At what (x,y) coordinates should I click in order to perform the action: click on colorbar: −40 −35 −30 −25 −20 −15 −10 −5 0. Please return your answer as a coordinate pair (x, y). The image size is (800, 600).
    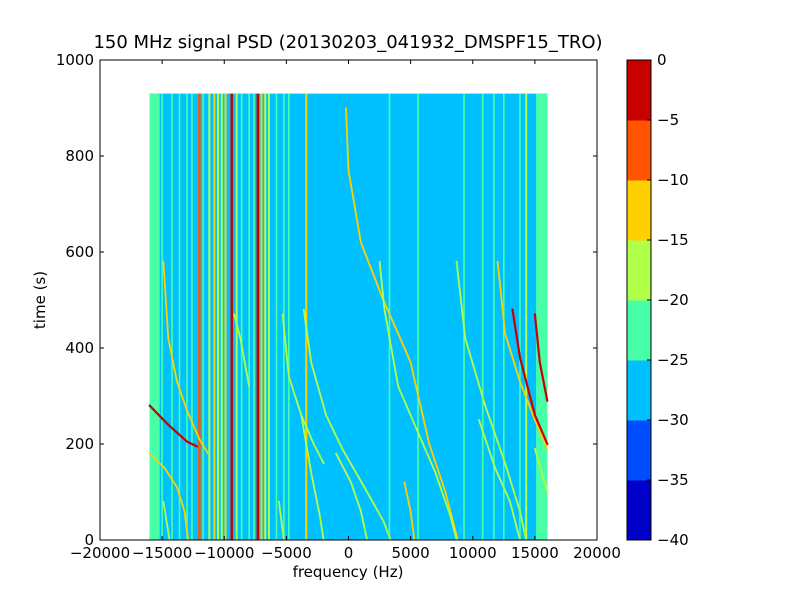
    Looking at the image, I should click on (657, 300).